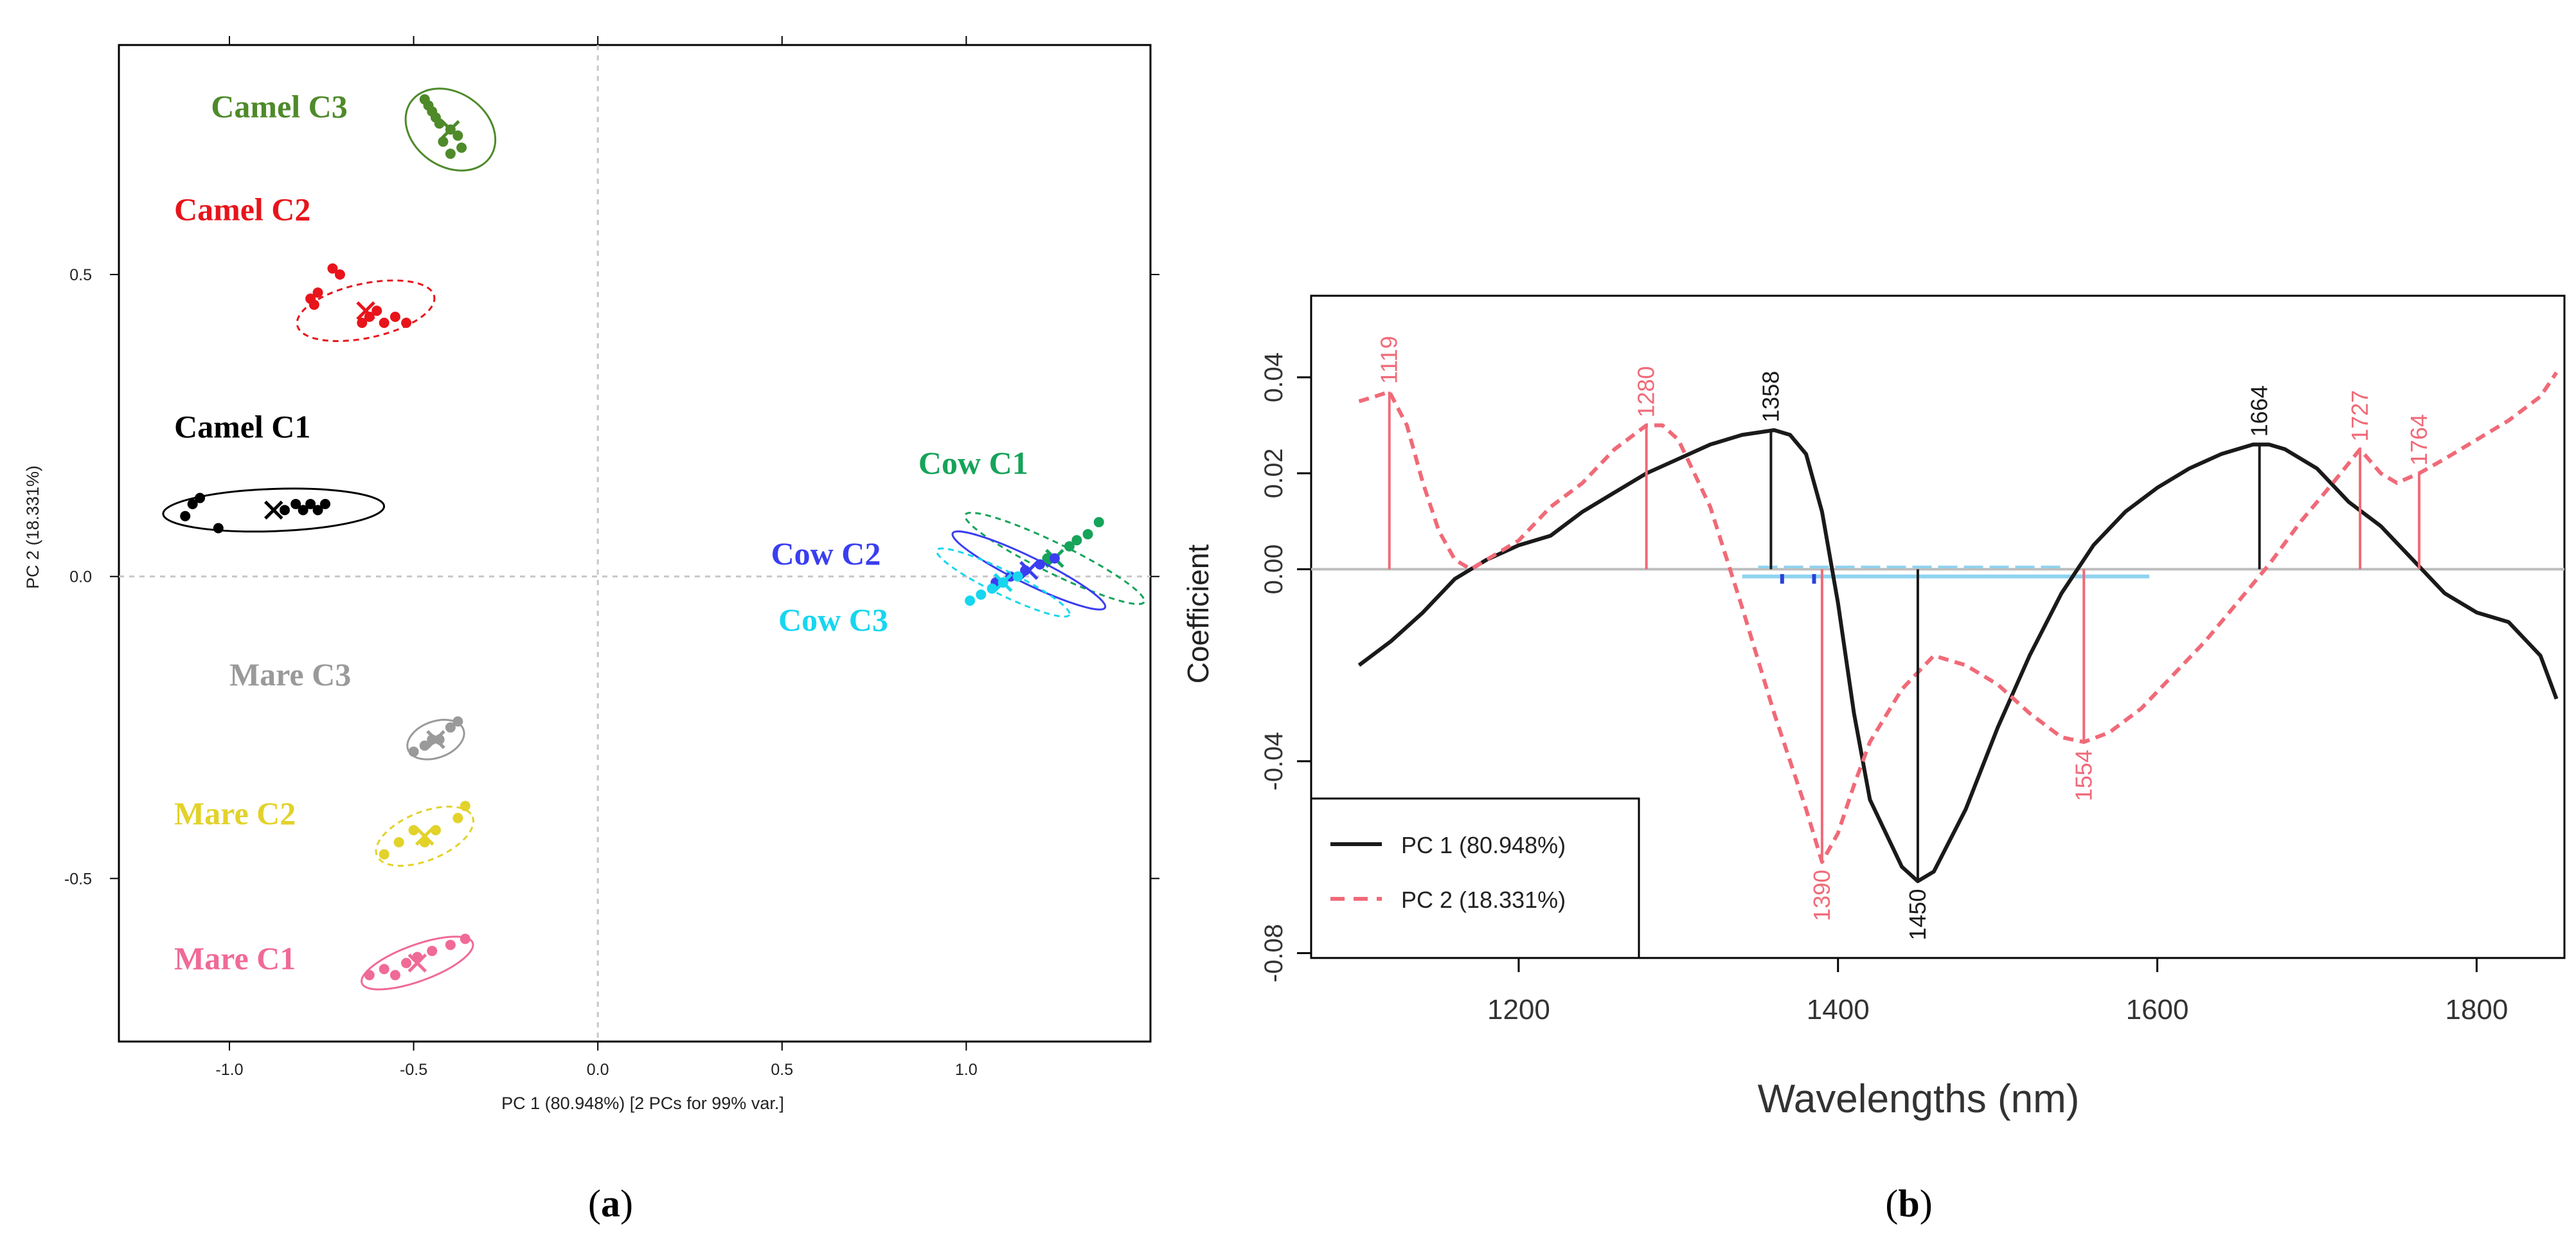  What do you see at coordinates (598, 1070) in the screenshot?
I see `panel-a-x-tick-label: 0.0` at bounding box center [598, 1070].